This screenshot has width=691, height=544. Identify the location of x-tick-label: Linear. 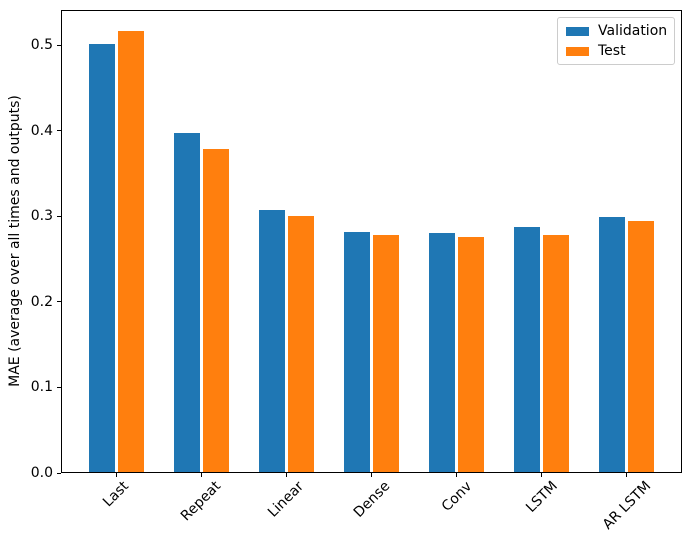
(286, 499).